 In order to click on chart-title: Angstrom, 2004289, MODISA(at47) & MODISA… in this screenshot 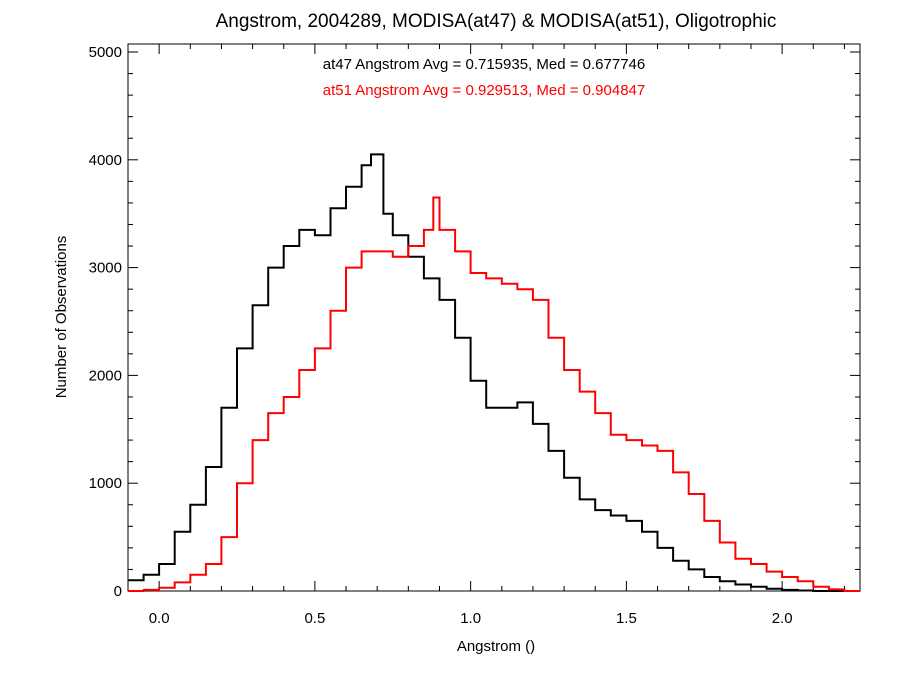, I will do `click(496, 21)`.